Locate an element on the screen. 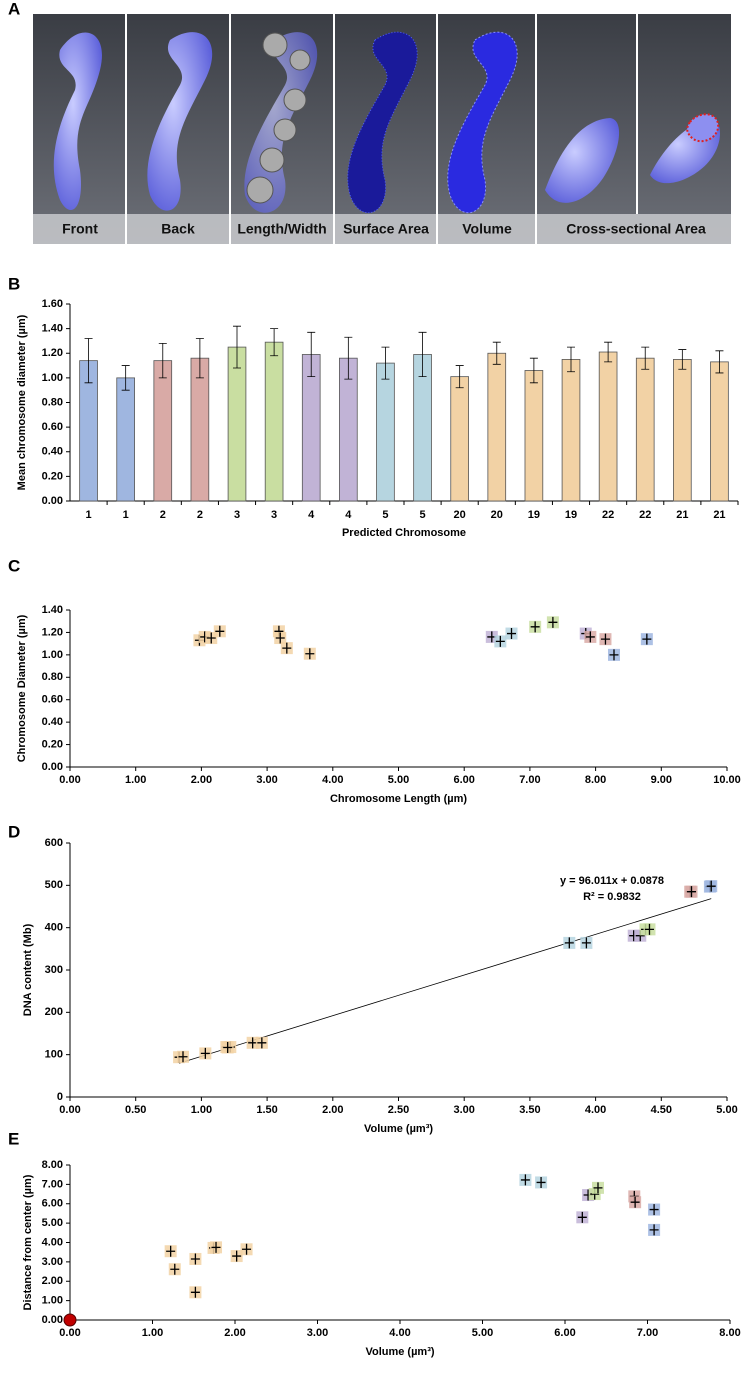  x-tick-label: 2 is located at coordinates (200, 515).